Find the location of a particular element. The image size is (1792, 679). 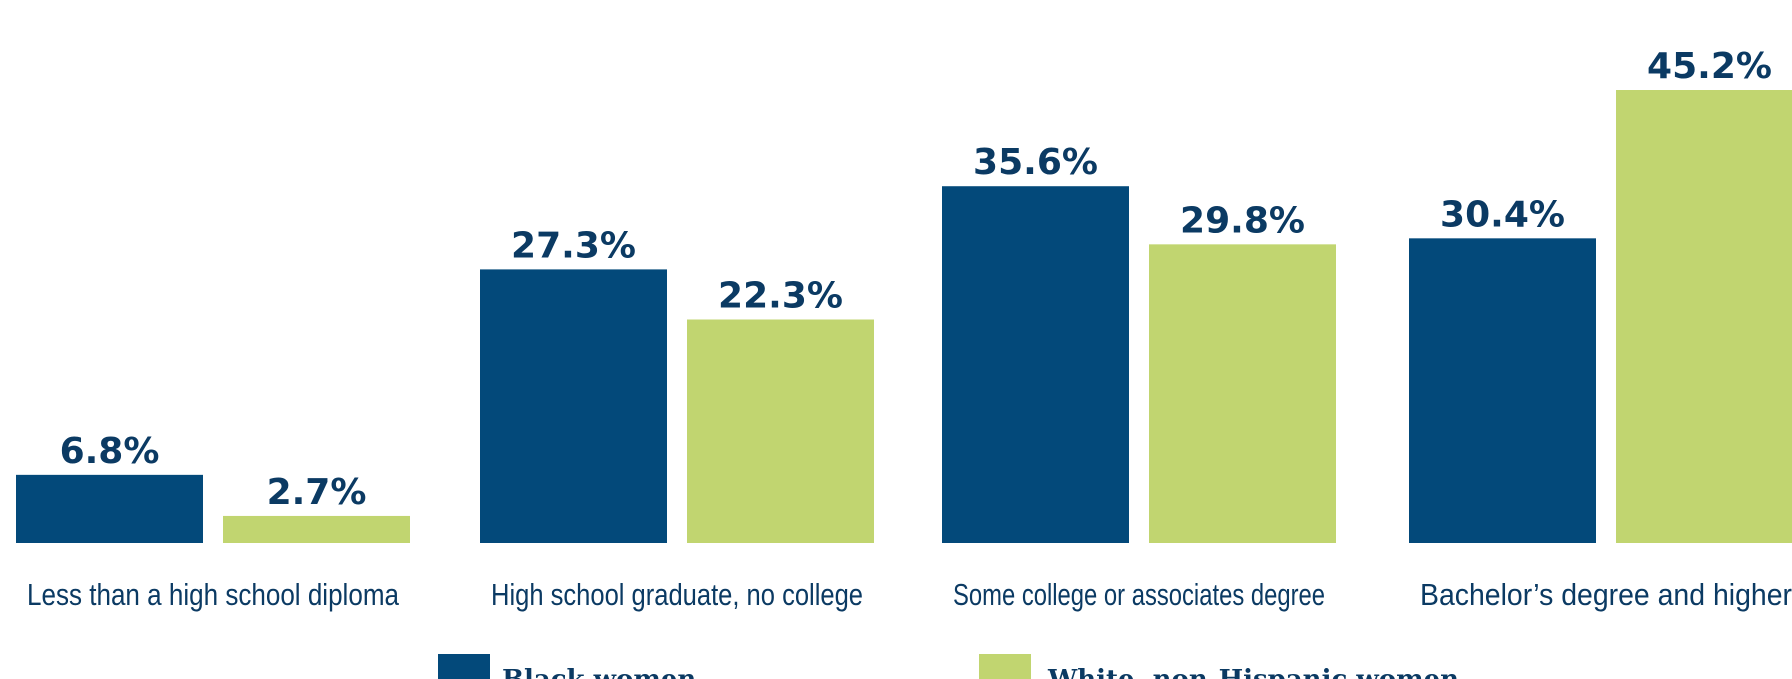

legend-swatch-white-non-hispanic-women is located at coordinates (1005, 666).